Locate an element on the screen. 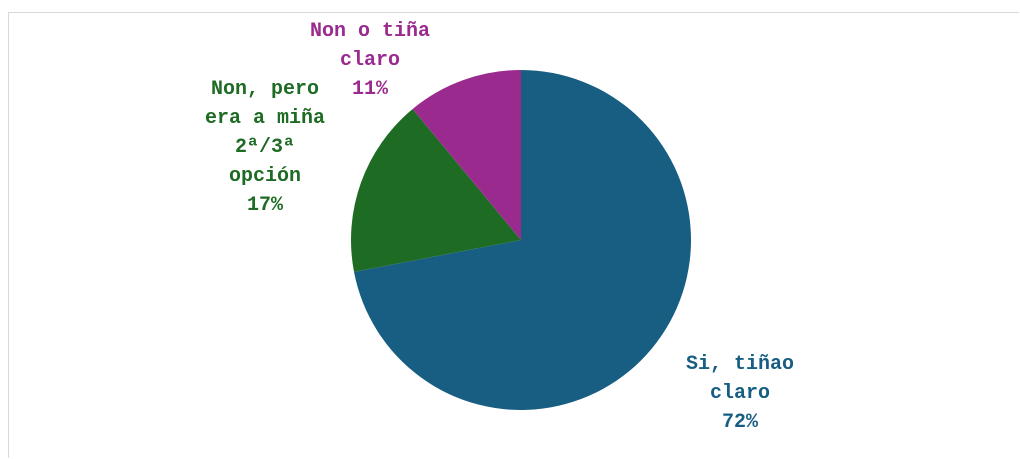 This screenshot has height=459, width=1020. category-label: Si, tiñao claro is located at coordinates (740, 379).